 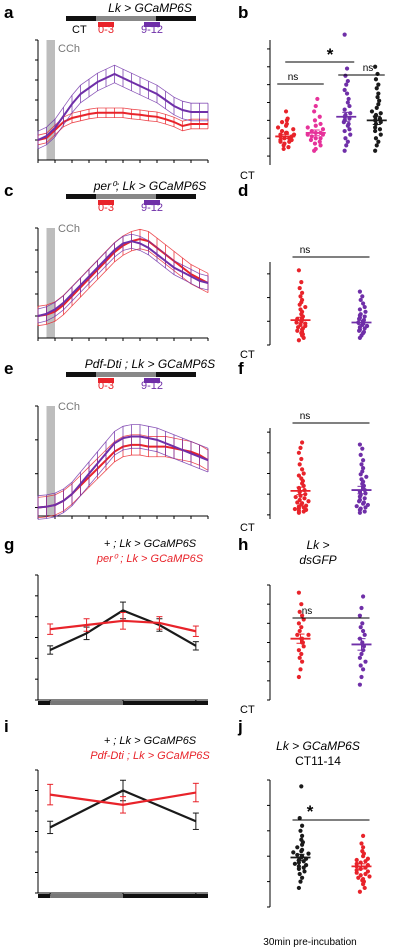 What do you see at coordinates (317, 545) in the screenshot?
I see `title-h-1: Lk >` at bounding box center [317, 545].